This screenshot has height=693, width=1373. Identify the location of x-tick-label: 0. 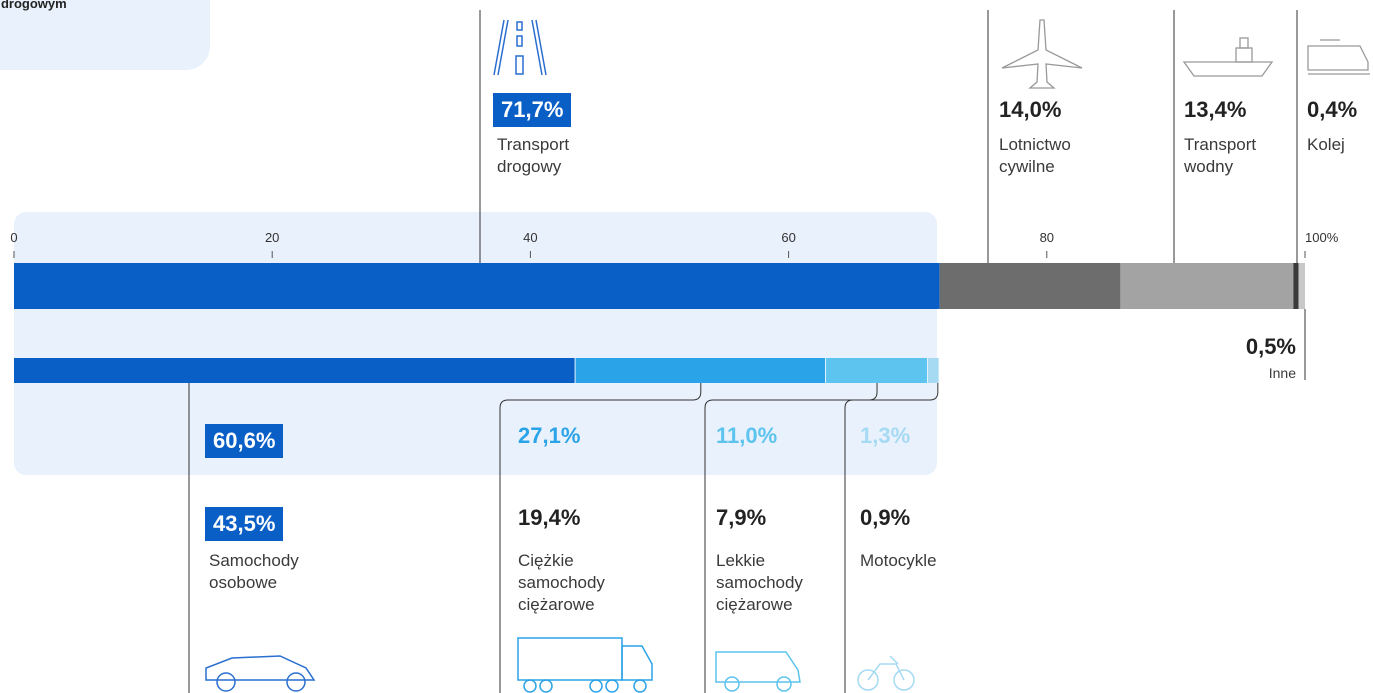
(13, 237).